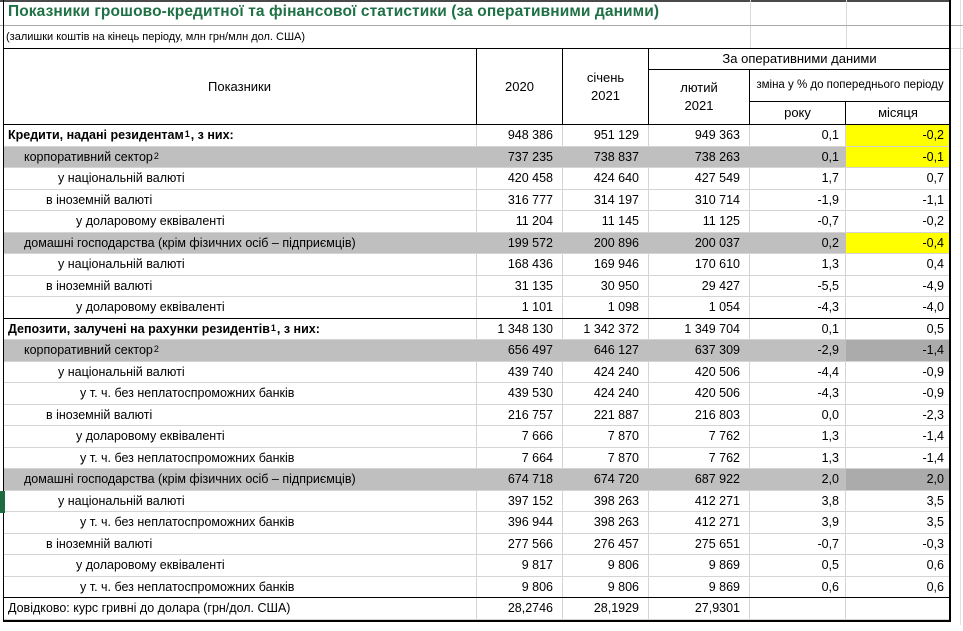  Describe the element at coordinates (240, 436) in the screenshot. I see `row-label: у доларовому еквіваленті` at that location.